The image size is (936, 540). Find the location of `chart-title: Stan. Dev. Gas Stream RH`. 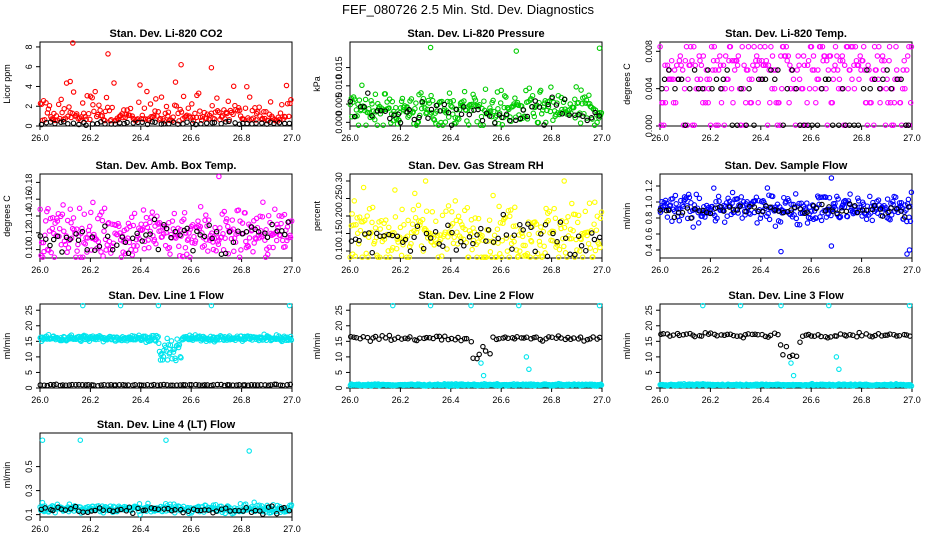

chart-title: Stan. Dev. Gas Stream RH is located at coordinates (476, 166).